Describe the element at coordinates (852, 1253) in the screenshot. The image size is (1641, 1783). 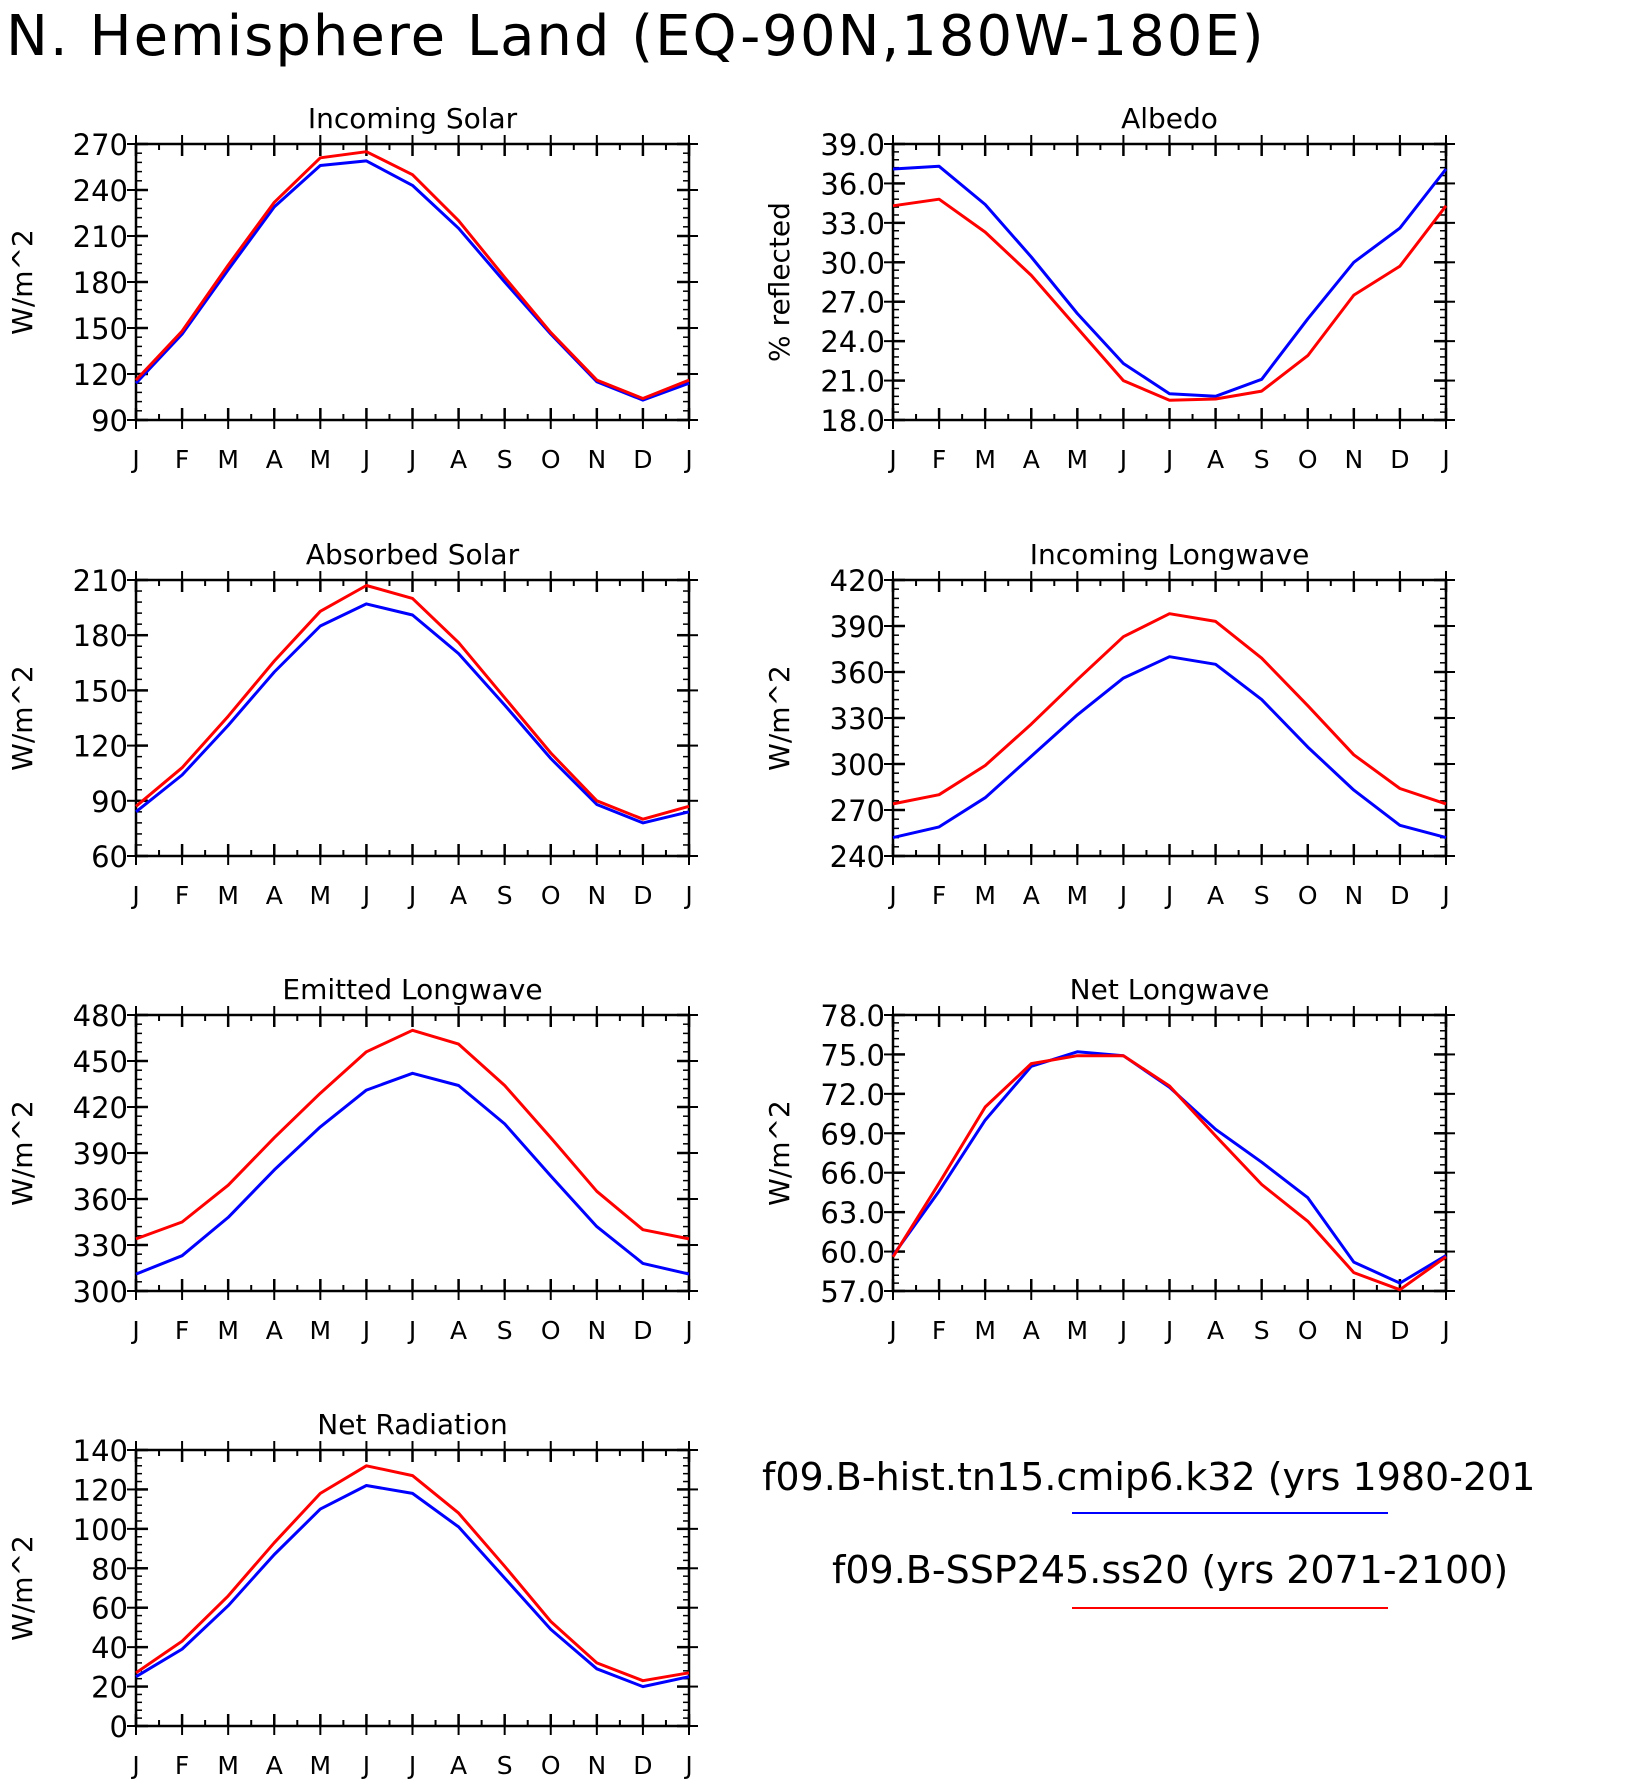
I see `y-tick-label: 60.0` at that location.